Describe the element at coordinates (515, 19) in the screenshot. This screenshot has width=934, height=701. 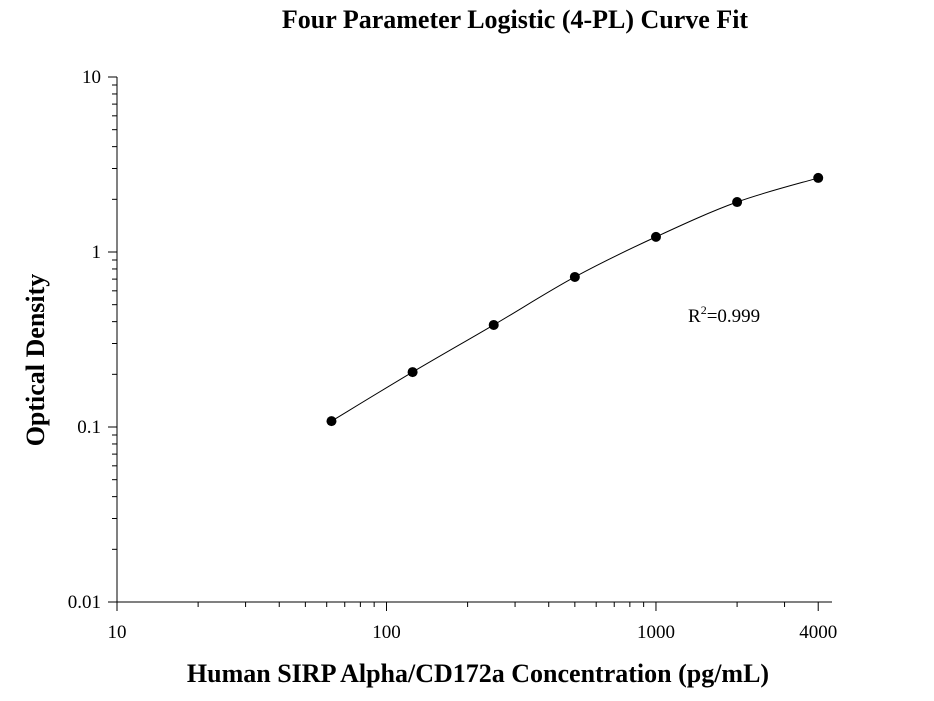
I see `chart-title: Four Parameter Logistic (4-PL) Curve Fit` at that location.